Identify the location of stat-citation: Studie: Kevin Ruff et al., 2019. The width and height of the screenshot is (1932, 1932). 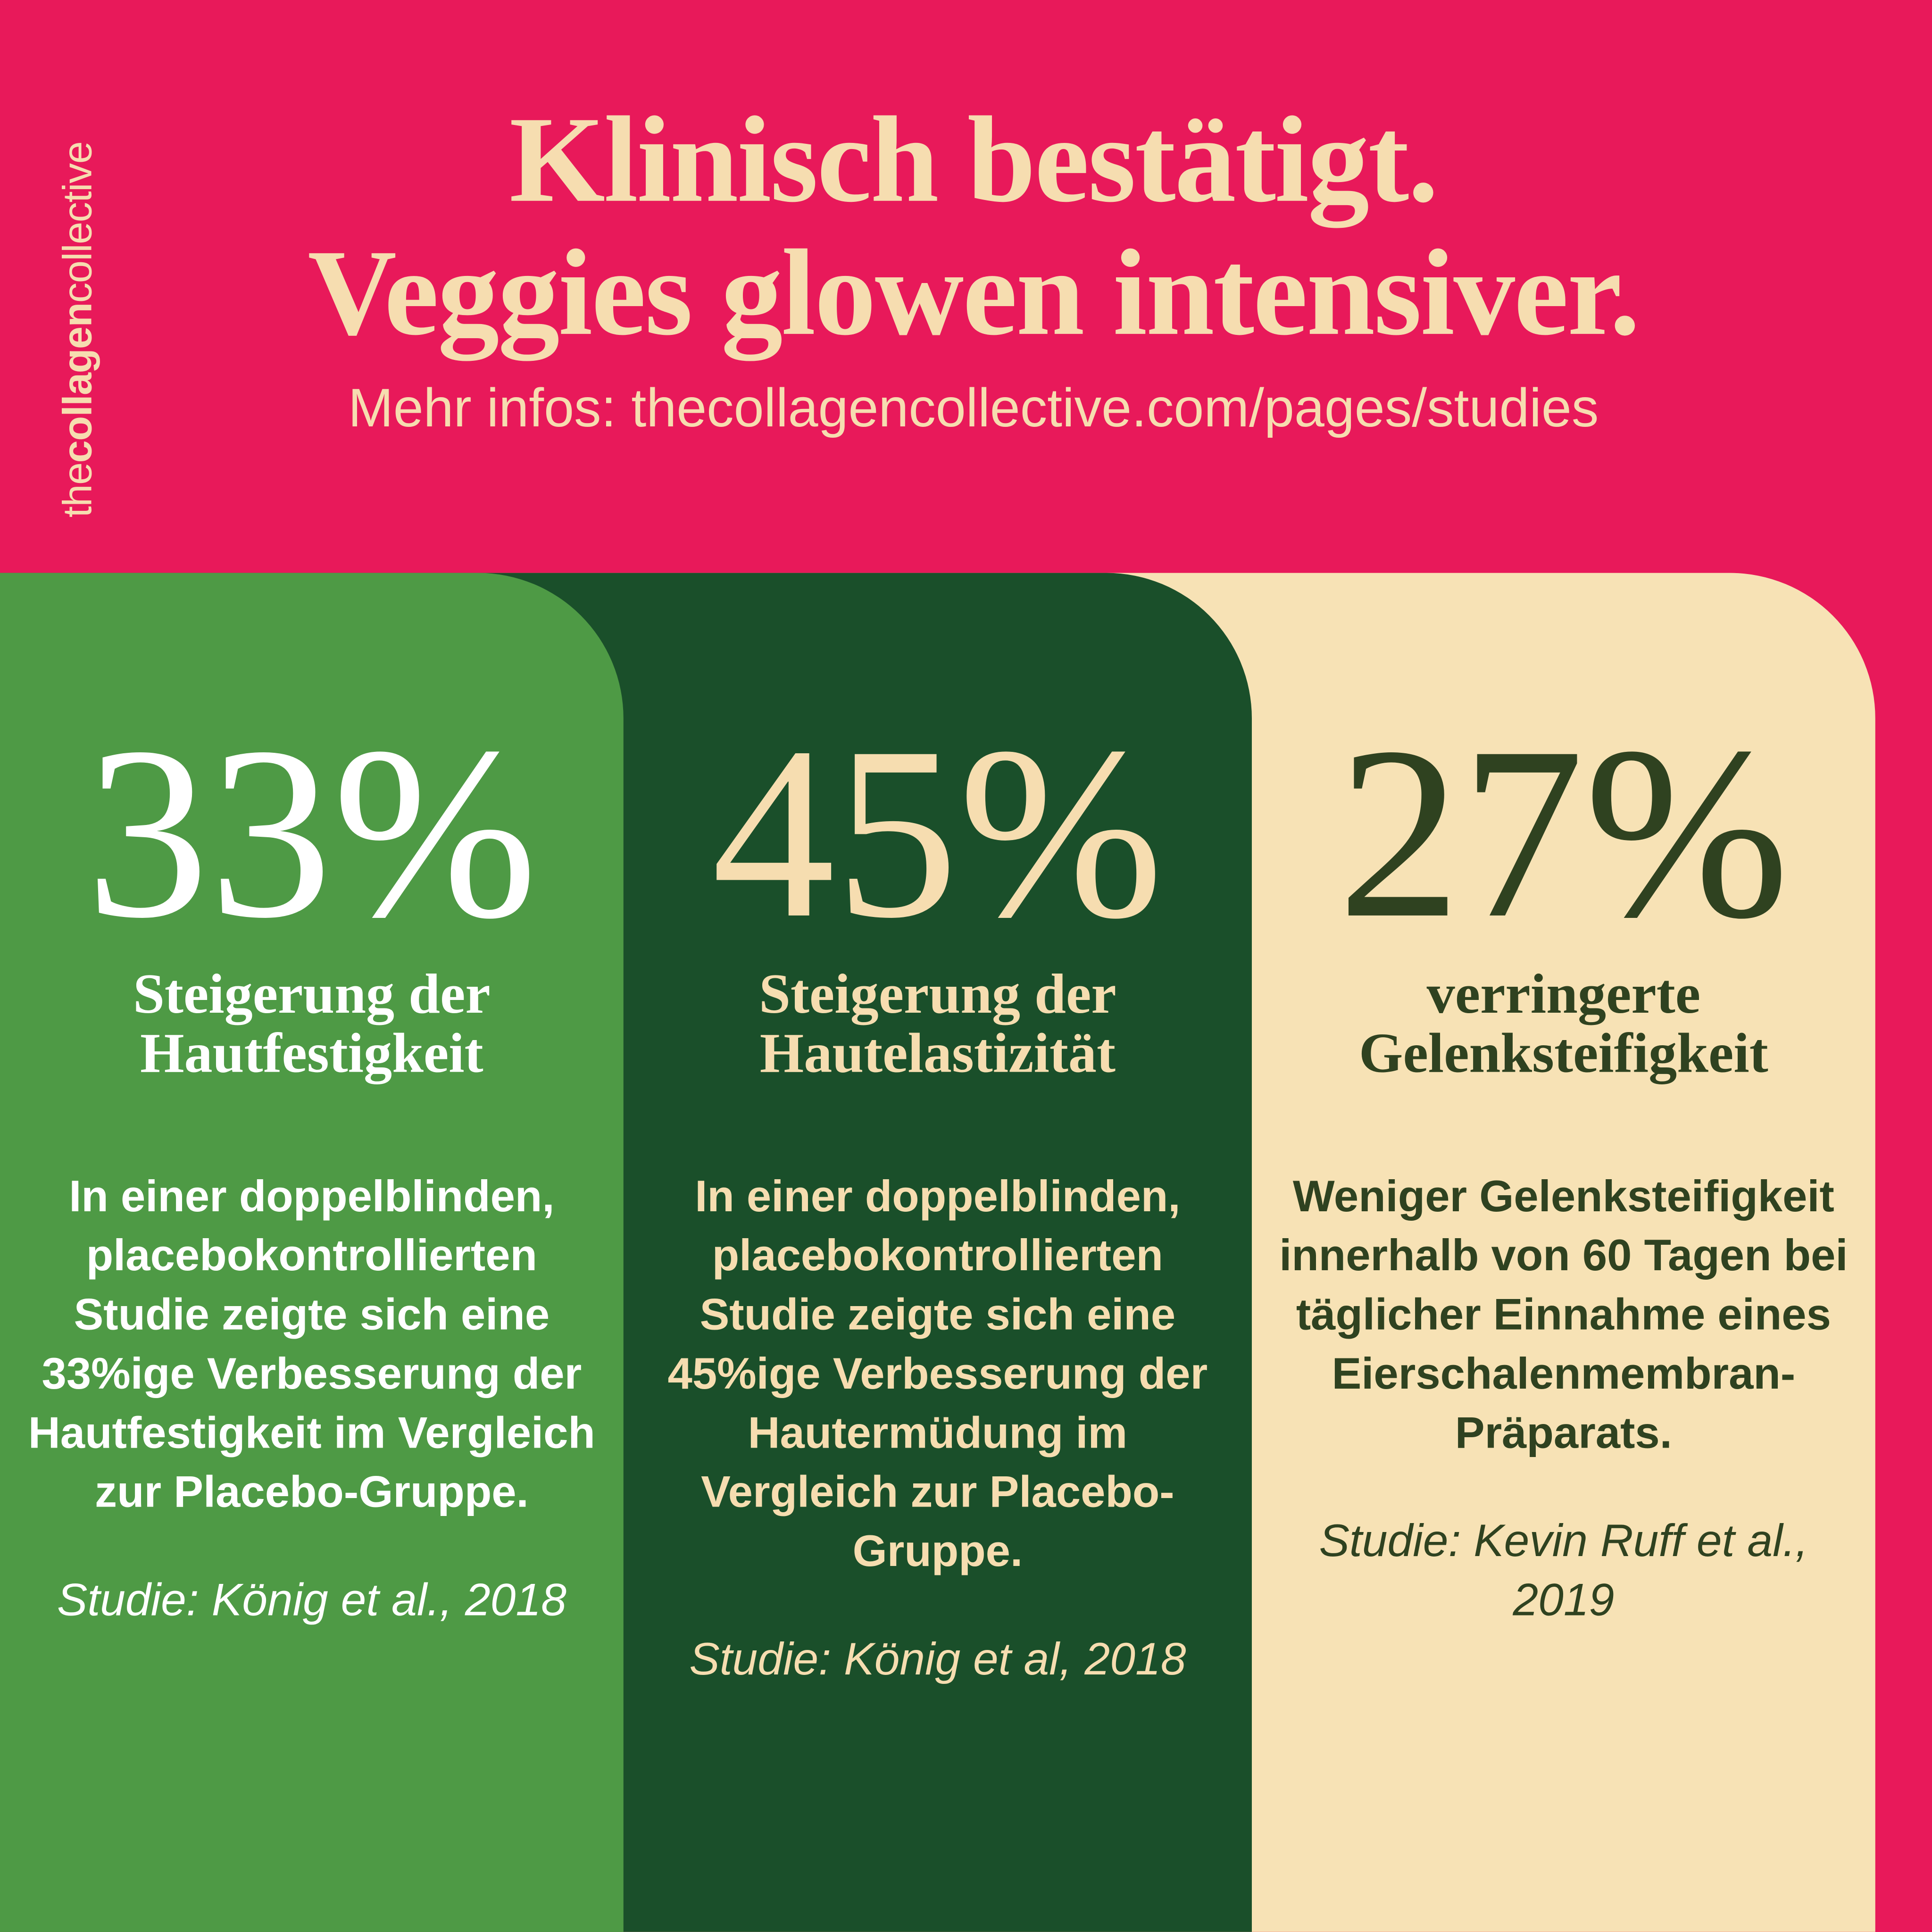
(1564, 1571).